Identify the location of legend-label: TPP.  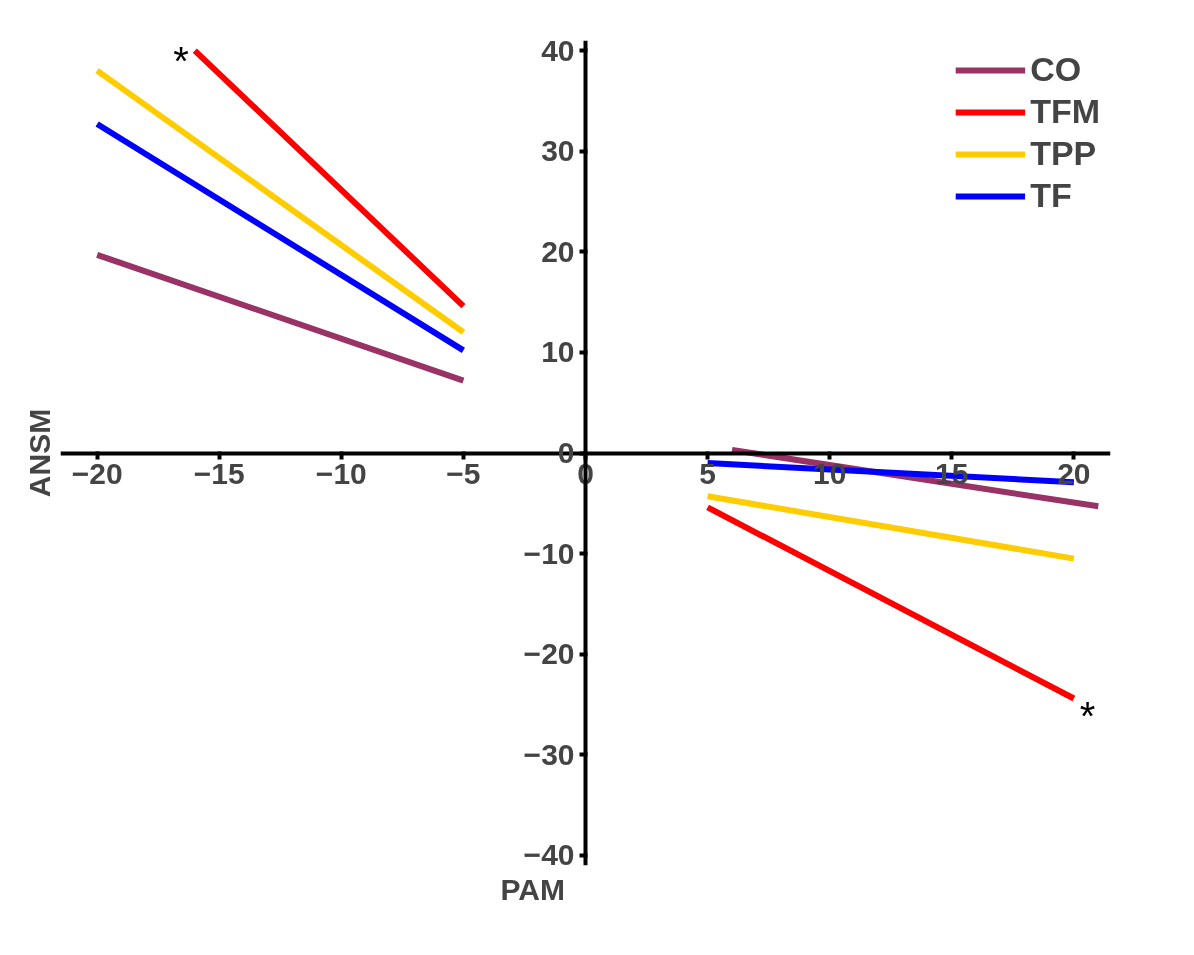
(1063, 153).